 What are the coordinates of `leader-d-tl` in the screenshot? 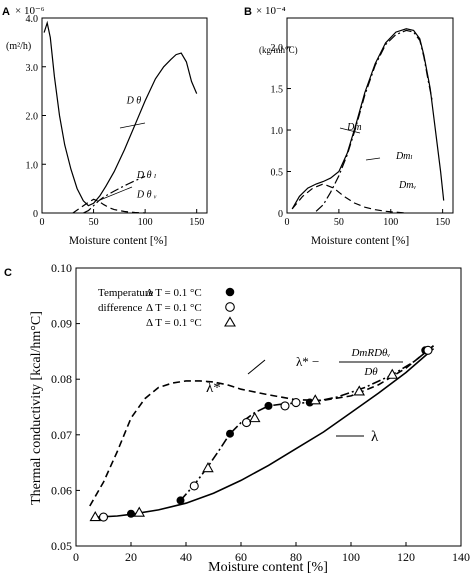 It's located at (373, 159).